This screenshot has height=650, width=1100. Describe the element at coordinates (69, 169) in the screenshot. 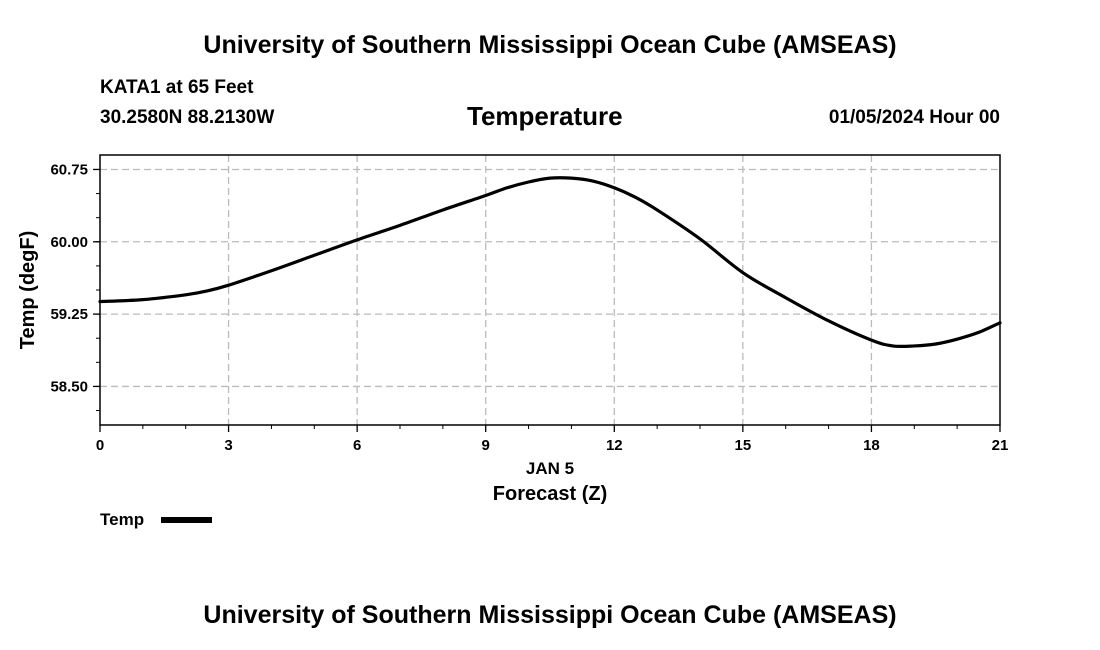

I see `y-tick-label: 60.75` at that location.